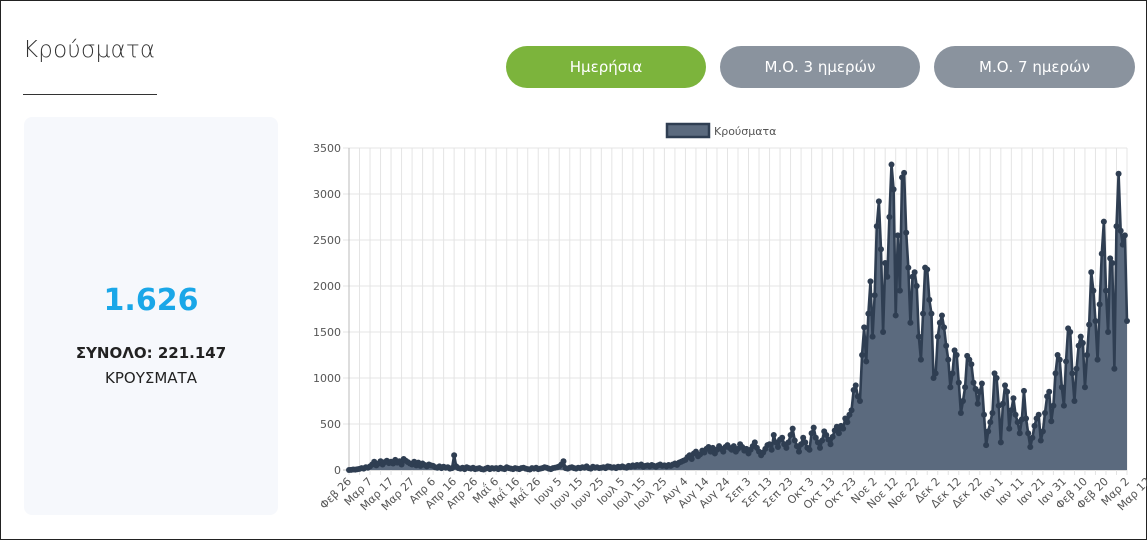 The image size is (1147, 541). Describe the element at coordinates (820, 67) in the screenshot. I see `tab-3day-average: Μ.Ο. 3 ημερών` at that location.